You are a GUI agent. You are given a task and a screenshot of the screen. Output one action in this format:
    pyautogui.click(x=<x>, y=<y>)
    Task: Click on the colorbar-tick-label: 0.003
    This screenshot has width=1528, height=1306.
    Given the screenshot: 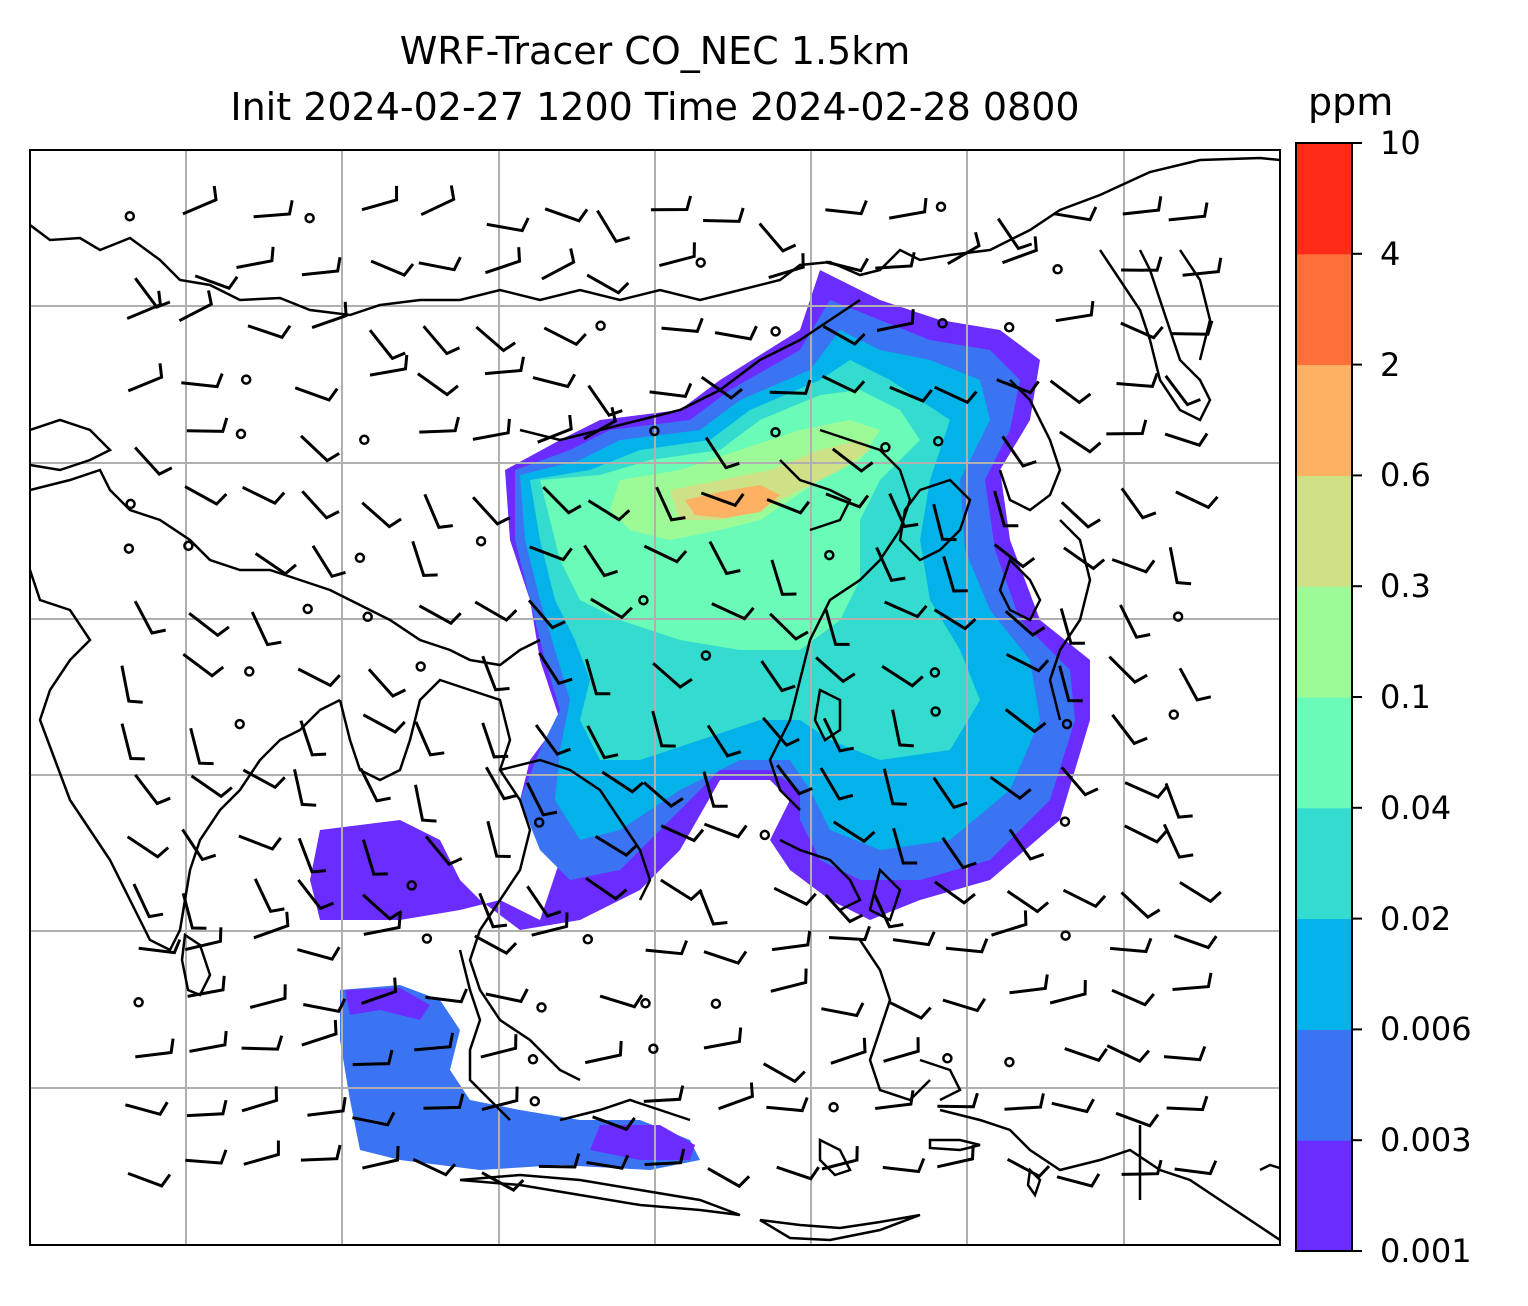 What is the action you would take?
    pyautogui.click(x=1426, y=1140)
    